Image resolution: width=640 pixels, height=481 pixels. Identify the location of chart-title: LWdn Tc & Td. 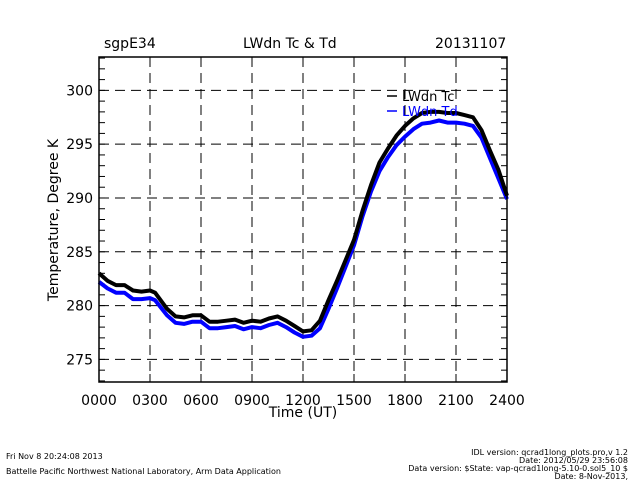
(290, 44).